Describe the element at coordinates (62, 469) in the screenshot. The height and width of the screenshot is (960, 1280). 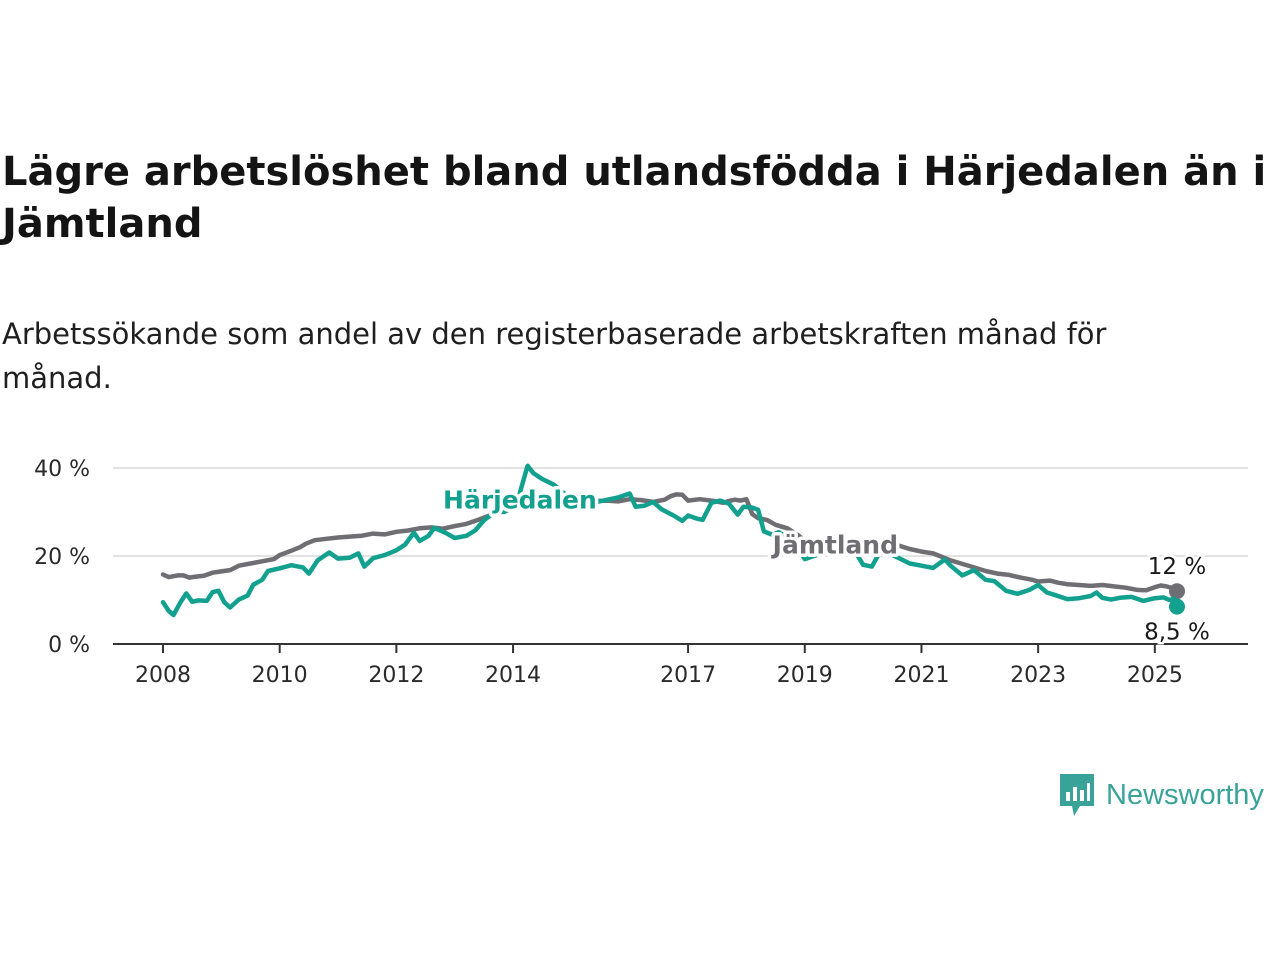
I see `y-tick-label: 40 %` at that location.